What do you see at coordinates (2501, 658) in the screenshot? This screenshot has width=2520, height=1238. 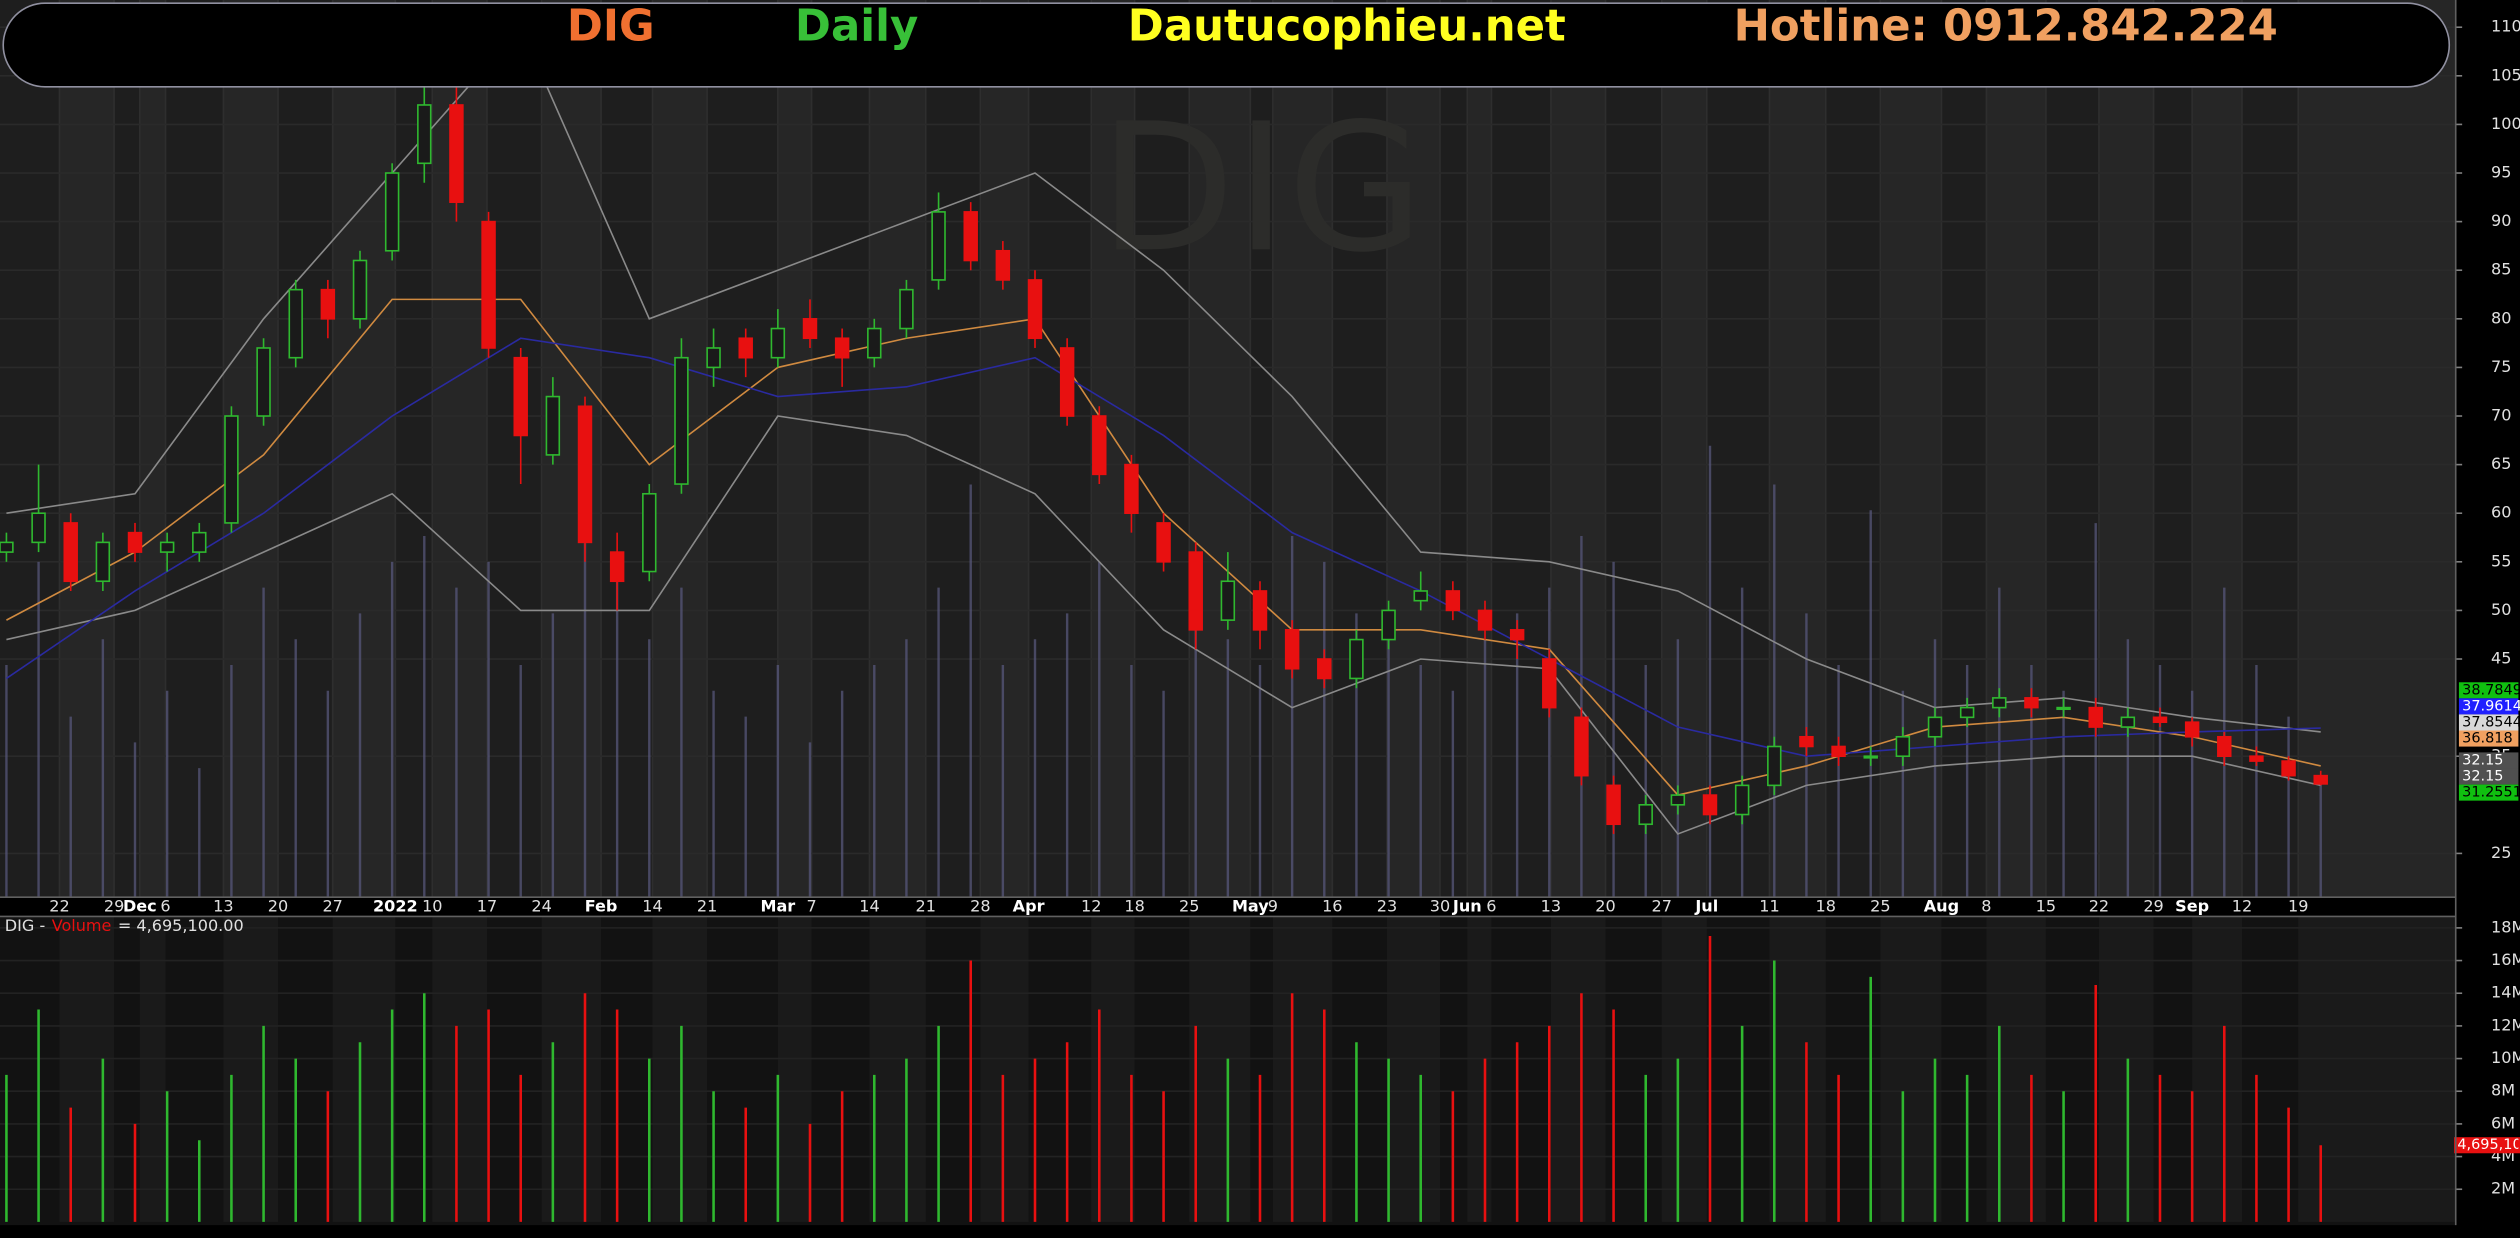 I see `y-tick-label: 45` at bounding box center [2501, 658].